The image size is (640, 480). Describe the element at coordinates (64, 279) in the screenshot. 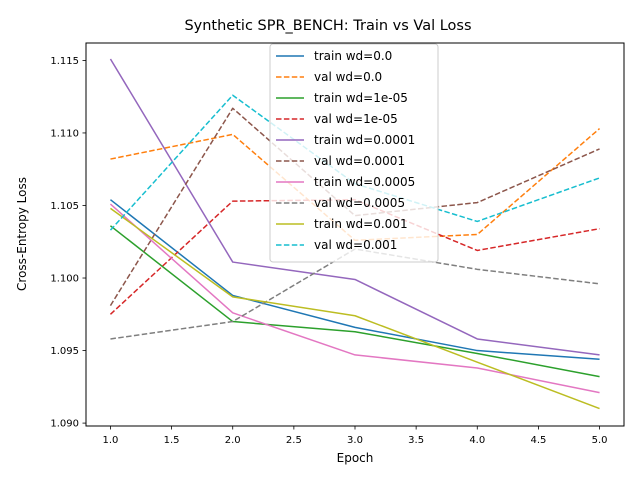

I see `y-tick-label: 1.100` at that location.